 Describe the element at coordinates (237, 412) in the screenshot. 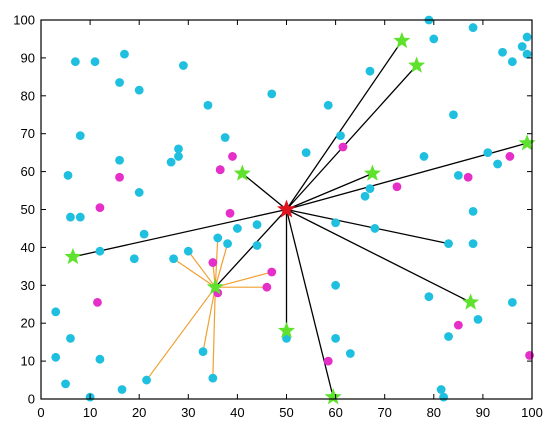

I see `x-tick-label: 40` at that location.